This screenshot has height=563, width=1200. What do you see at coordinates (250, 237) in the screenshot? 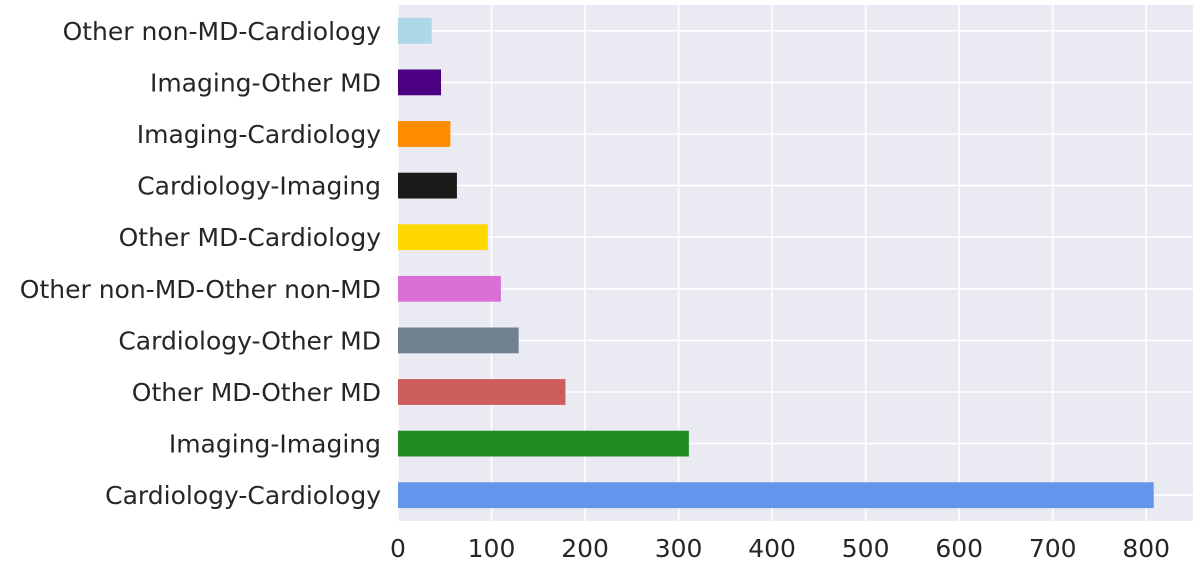
I see `category-label: Other MD-Cardiology` at bounding box center [250, 237].